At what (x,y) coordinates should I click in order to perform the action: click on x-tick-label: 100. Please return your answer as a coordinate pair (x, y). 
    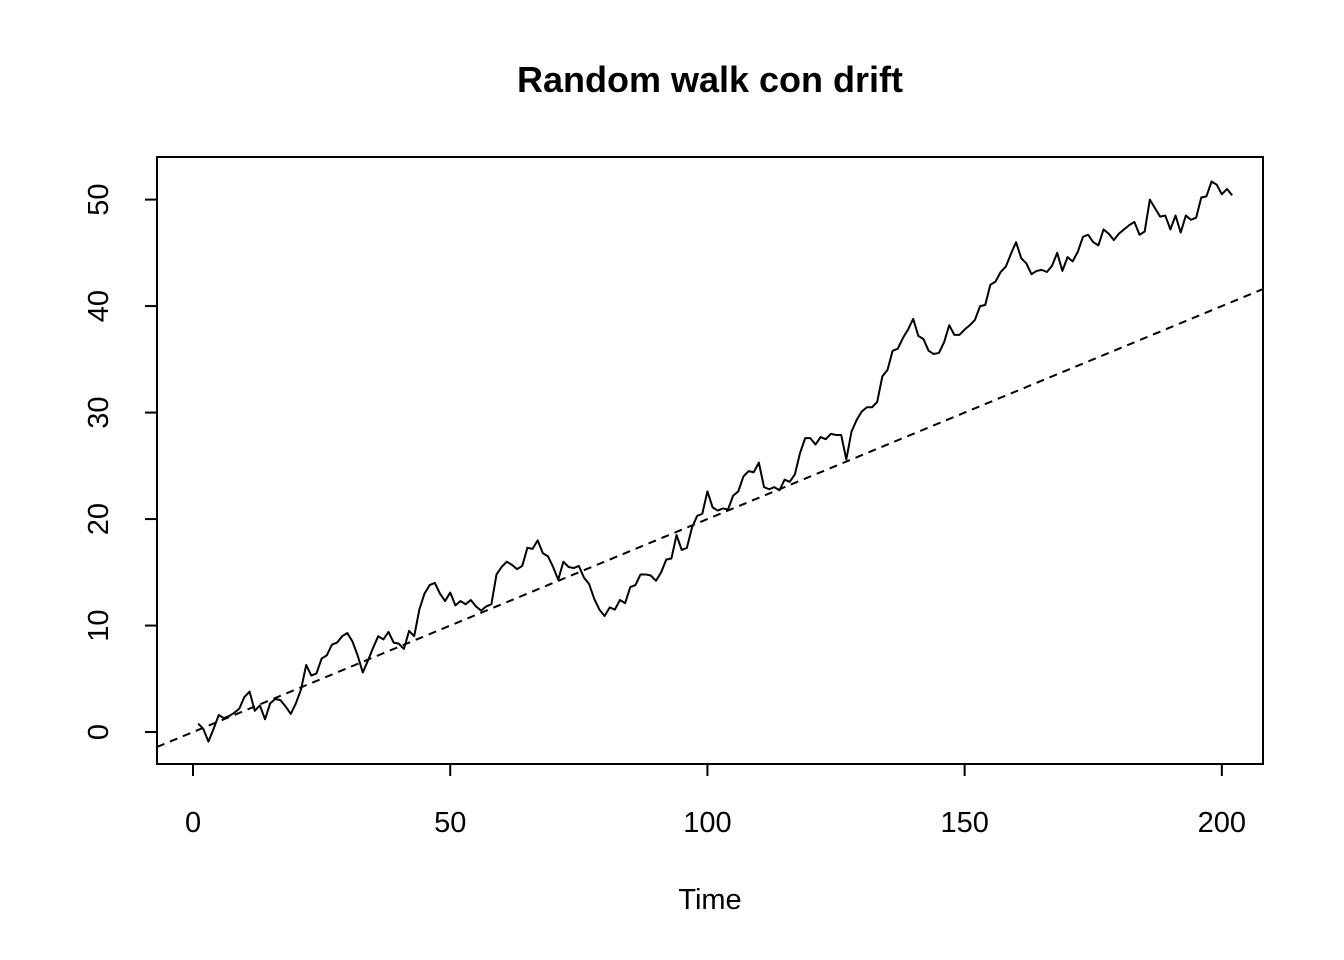
    Looking at the image, I should click on (707, 823).